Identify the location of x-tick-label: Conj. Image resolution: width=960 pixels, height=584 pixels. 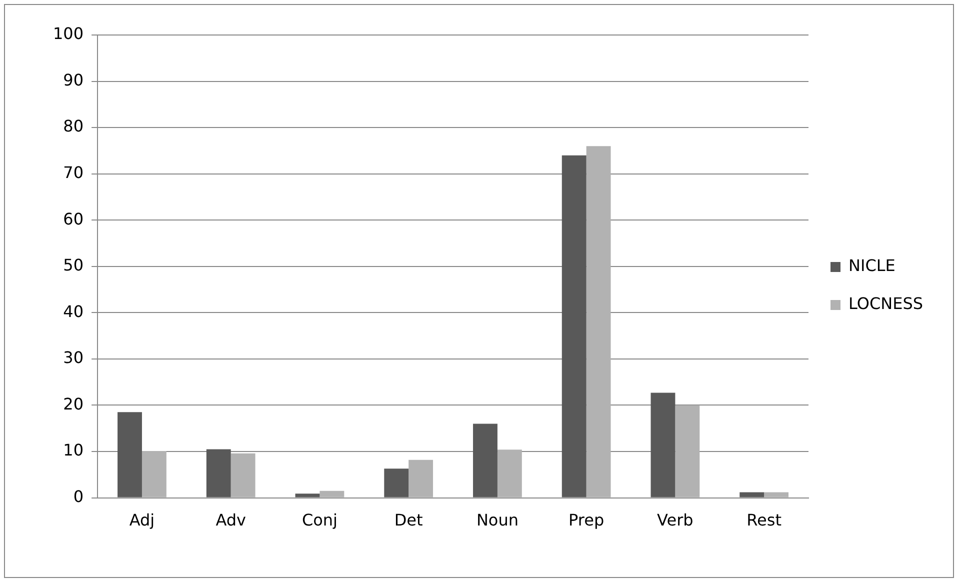
(320, 520).